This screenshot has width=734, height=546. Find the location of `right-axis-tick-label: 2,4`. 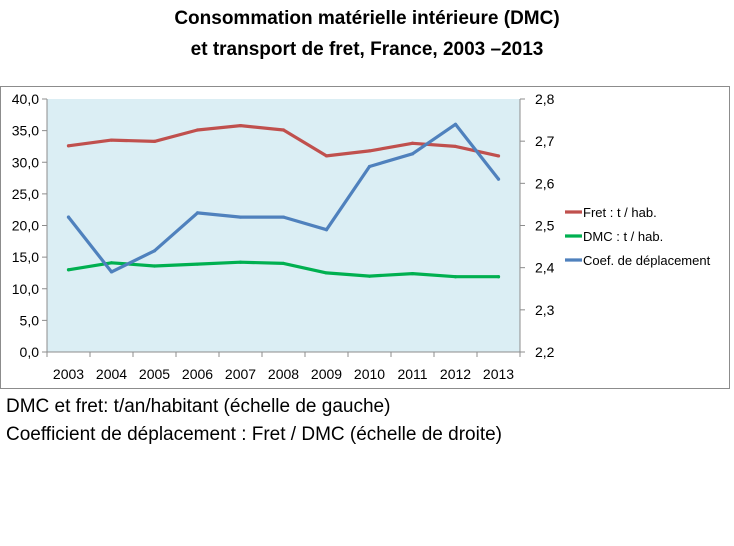

right-axis-tick-label: 2,4 is located at coordinates (545, 268).